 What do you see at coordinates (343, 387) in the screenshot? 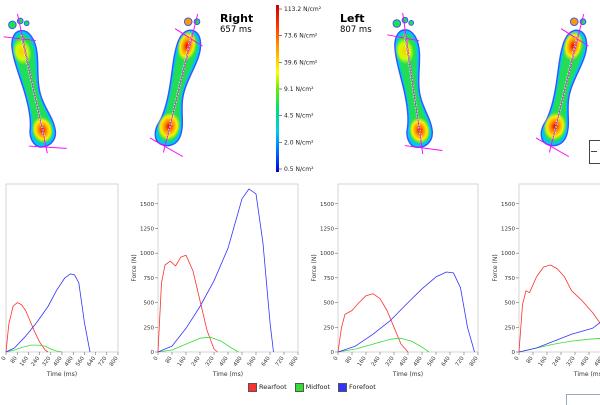
I see `legend-swatch-forefoot` at bounding box center [343, 387].